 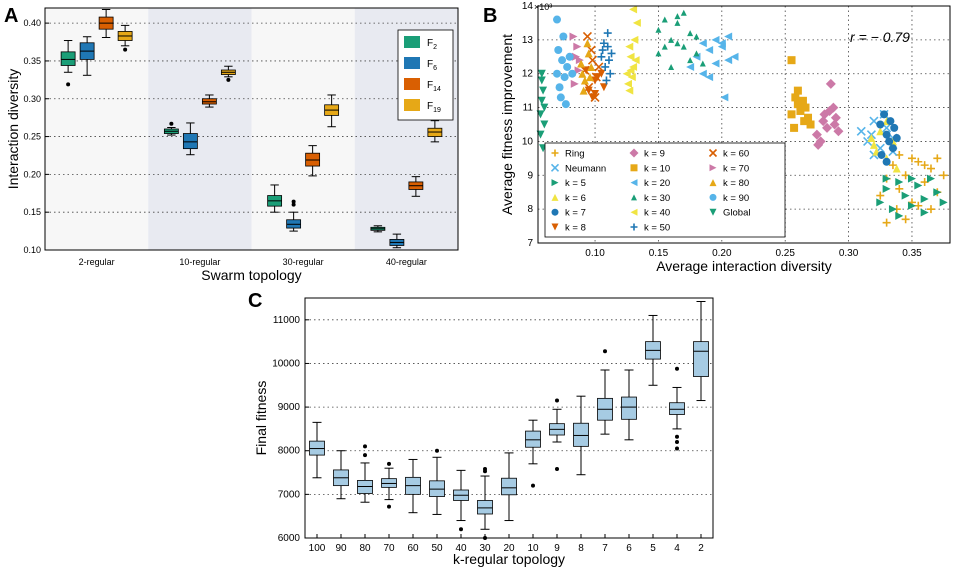 I want to click on y-axis-label: Interaction diversity, so click(x=13, y=129).